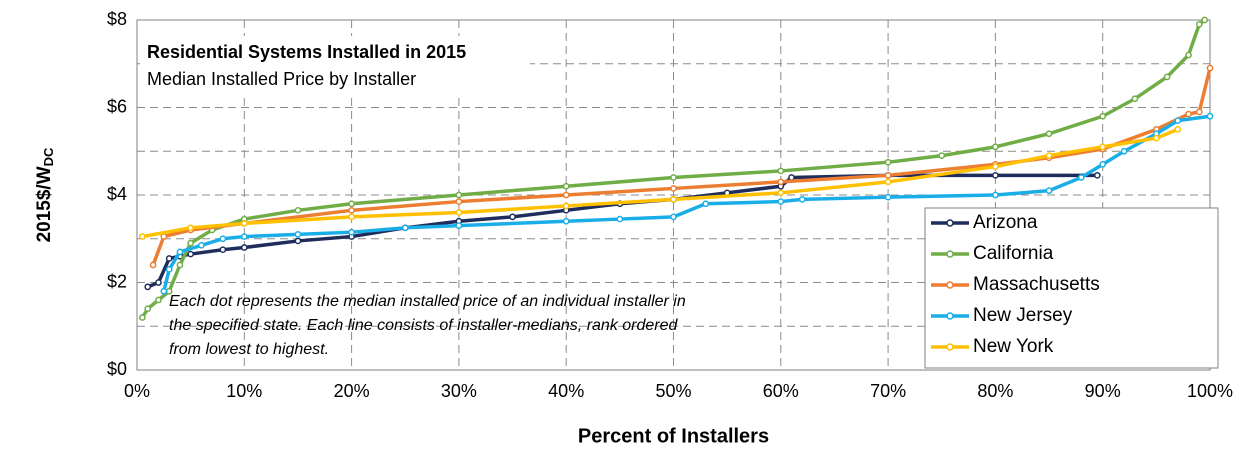  Describe the element at coordinates (281, 79) in the screenshot. I see `chart-subtitle: Median Installed Price by Installer` at that location.